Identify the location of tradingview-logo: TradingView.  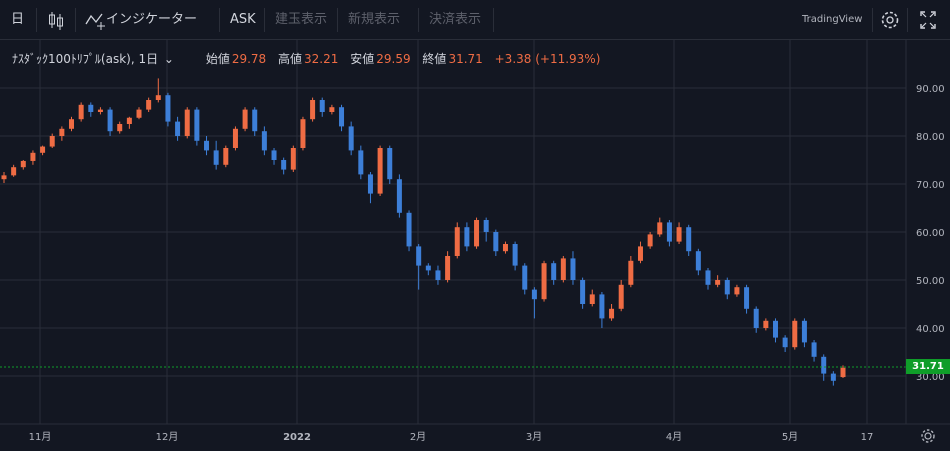
(832, 19).